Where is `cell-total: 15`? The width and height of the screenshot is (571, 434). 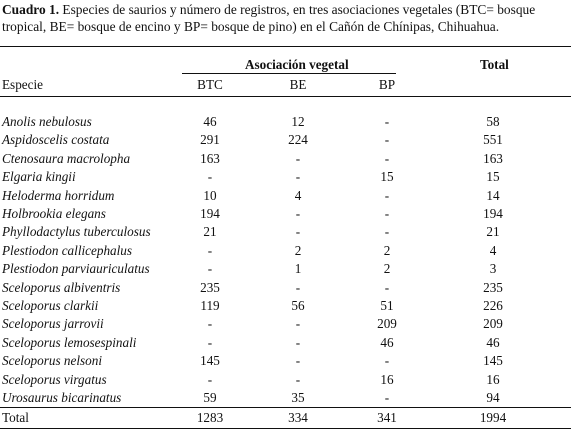
cell-total: 15 is located at coordinates (493, 176).